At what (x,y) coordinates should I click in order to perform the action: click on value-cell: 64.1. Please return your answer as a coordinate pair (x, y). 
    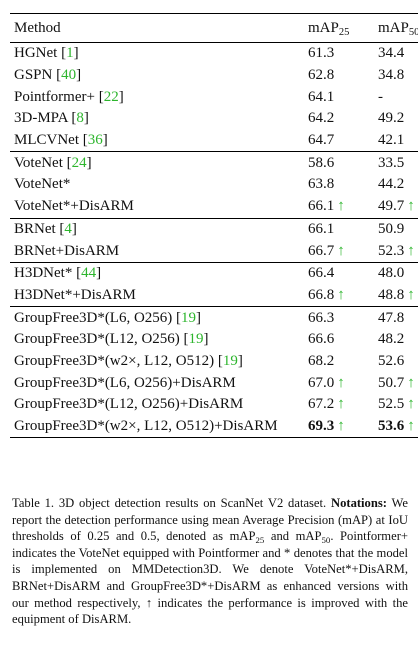
    Looking at the image, I should click on (339, 97).